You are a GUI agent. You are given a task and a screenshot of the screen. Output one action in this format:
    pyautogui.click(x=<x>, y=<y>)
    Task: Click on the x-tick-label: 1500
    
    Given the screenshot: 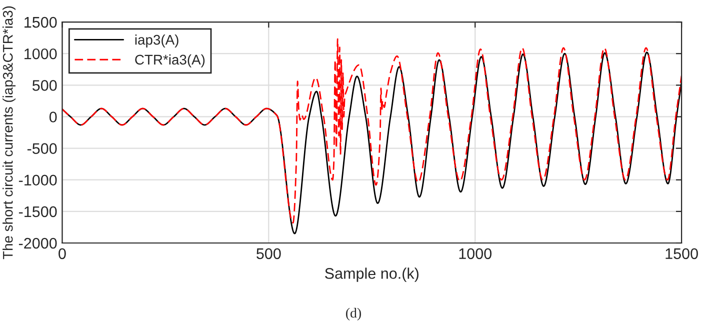 What is the action you would take?
    pyautogui.click(x=682, y=254)
    